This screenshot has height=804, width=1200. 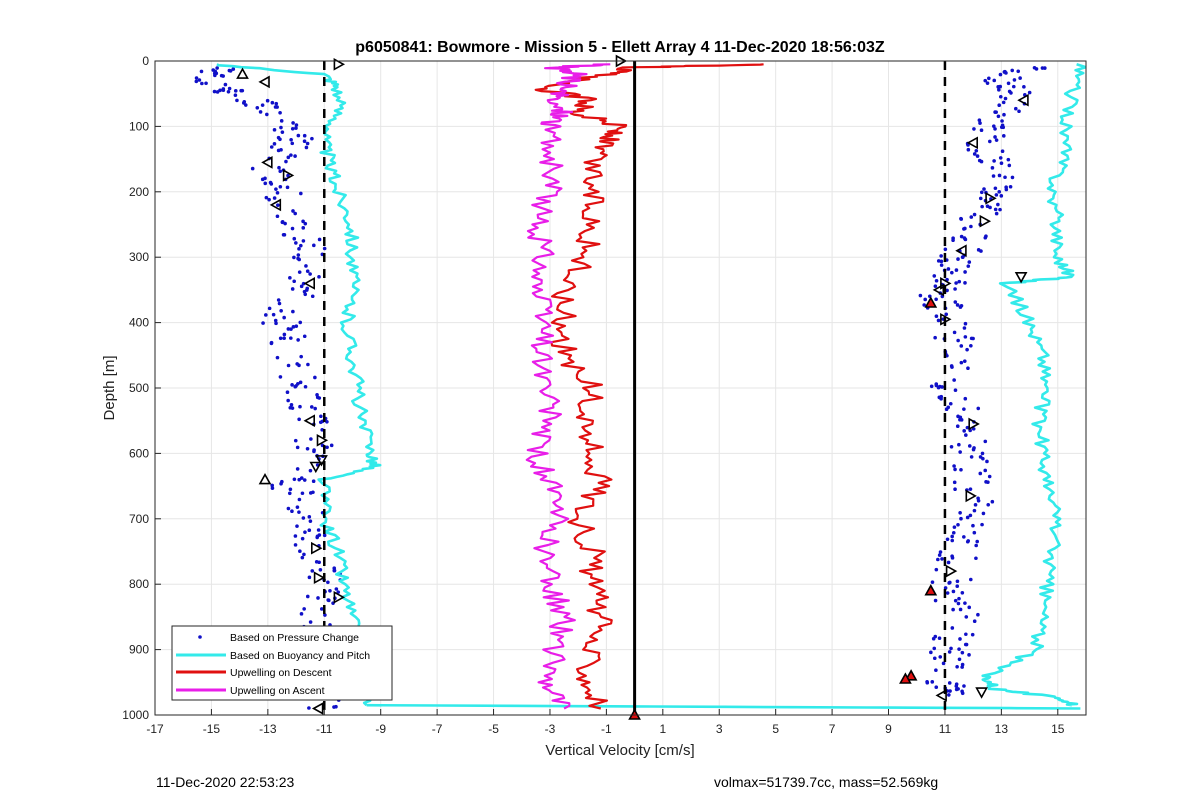 I want to click on x-tick-label: 5, so click(x=775, y=729).